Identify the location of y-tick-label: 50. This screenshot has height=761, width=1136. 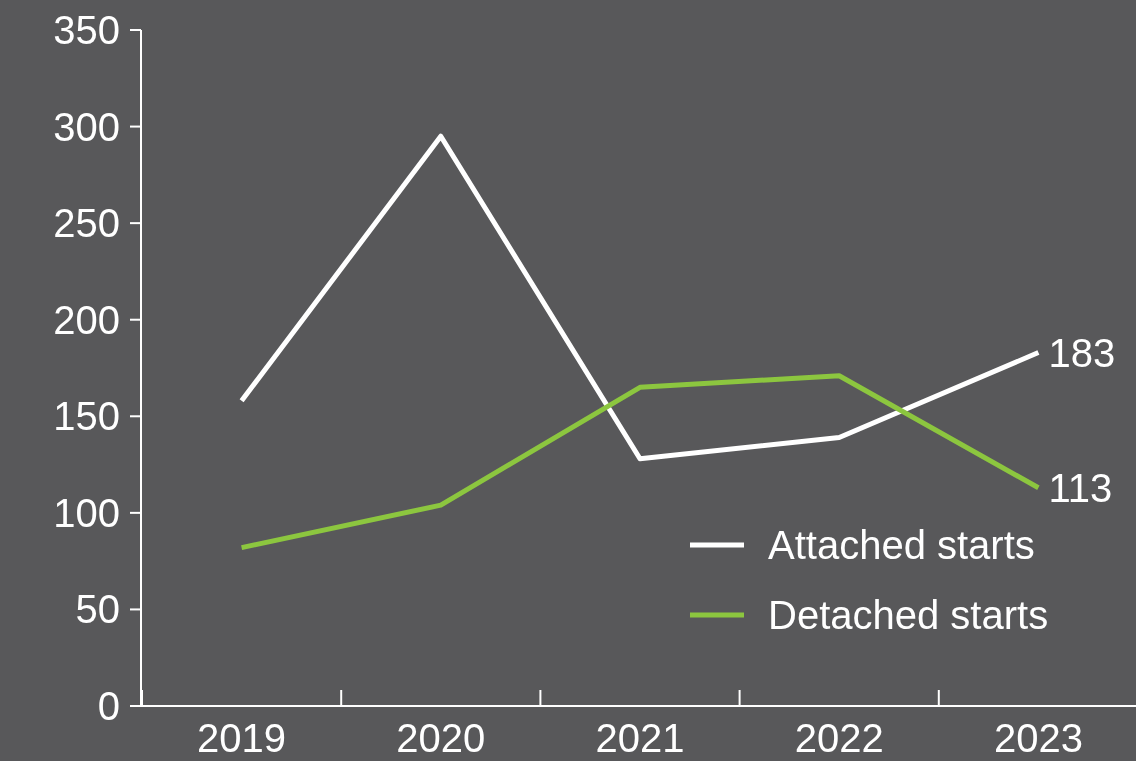
(97, 609).